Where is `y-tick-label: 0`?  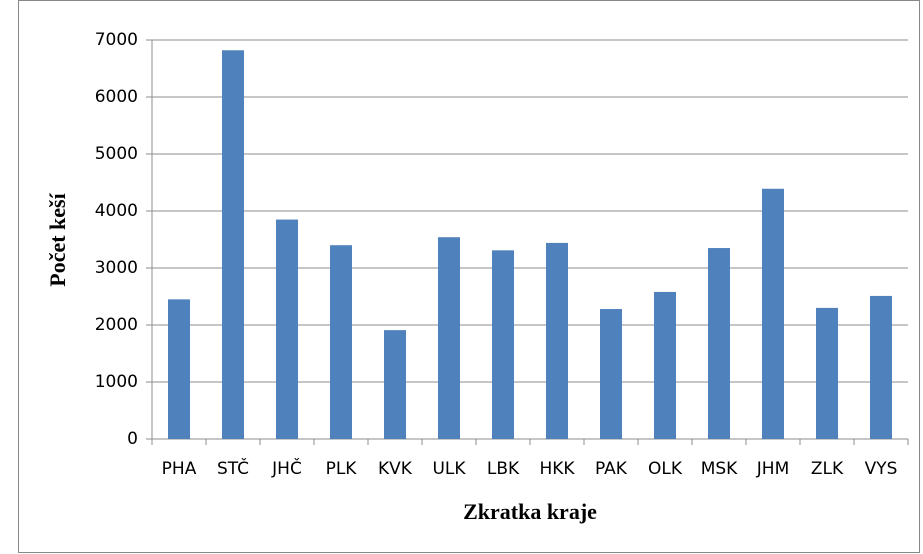 y-tick-label: 0 is located at coordinates (132, 439).